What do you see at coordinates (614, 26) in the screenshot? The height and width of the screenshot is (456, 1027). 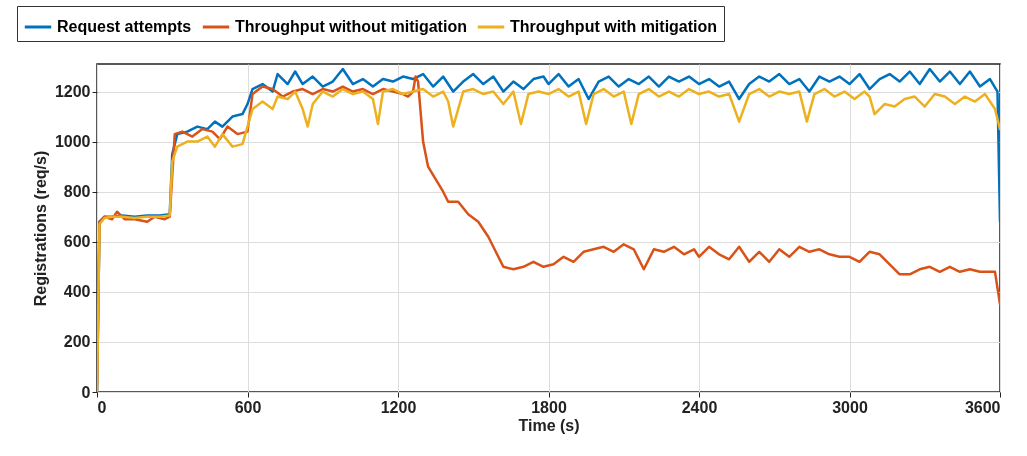 I see `legend-label: Throughput with mitigation` at bounding box center [614, 26].